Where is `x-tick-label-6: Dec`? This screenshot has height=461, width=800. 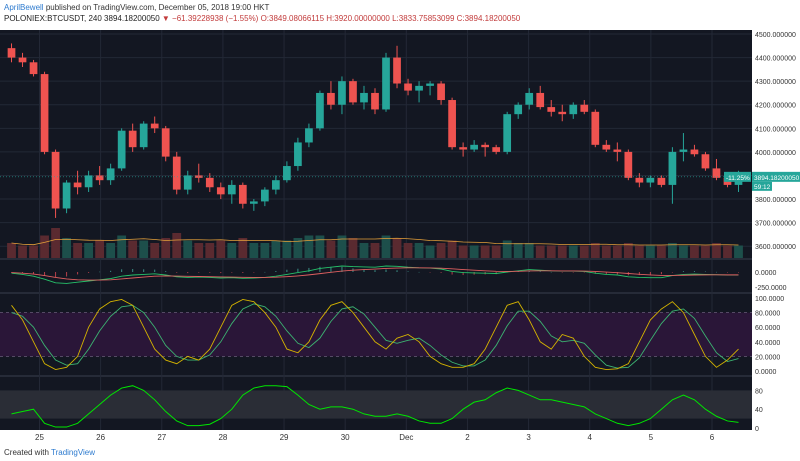
x-tick-label-6: Dec is located at coordinates (406, 437).